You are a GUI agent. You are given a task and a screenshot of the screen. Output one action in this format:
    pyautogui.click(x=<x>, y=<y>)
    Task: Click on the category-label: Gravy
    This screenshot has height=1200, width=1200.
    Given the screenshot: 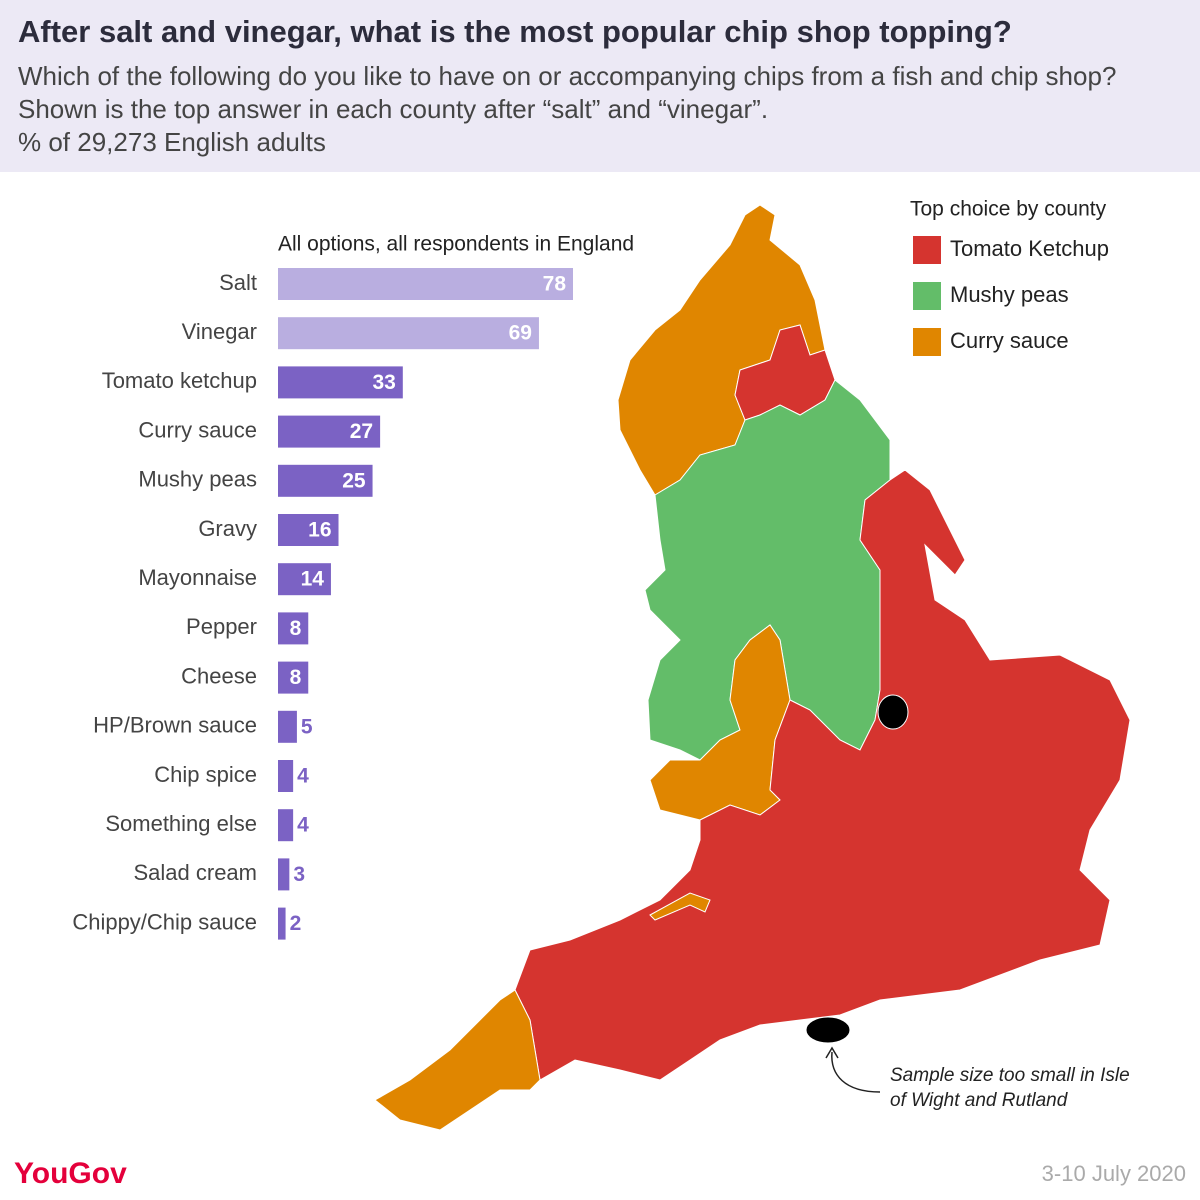 What is the action you would take?
    pyautogui.click(x=227, y=528)
    